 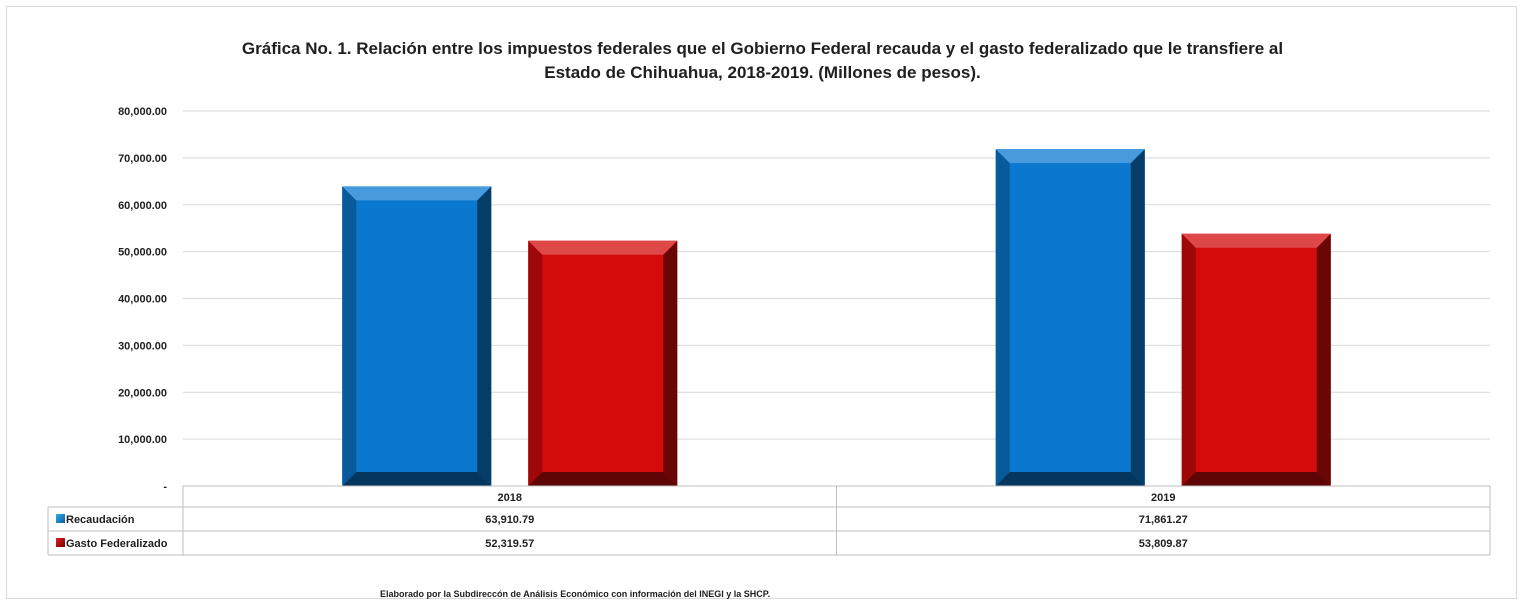 What do you see at coordinates (142, 300) in the screenshot?
I see `y-tick-label: 40,000.00` at bounding box center [142, 300].